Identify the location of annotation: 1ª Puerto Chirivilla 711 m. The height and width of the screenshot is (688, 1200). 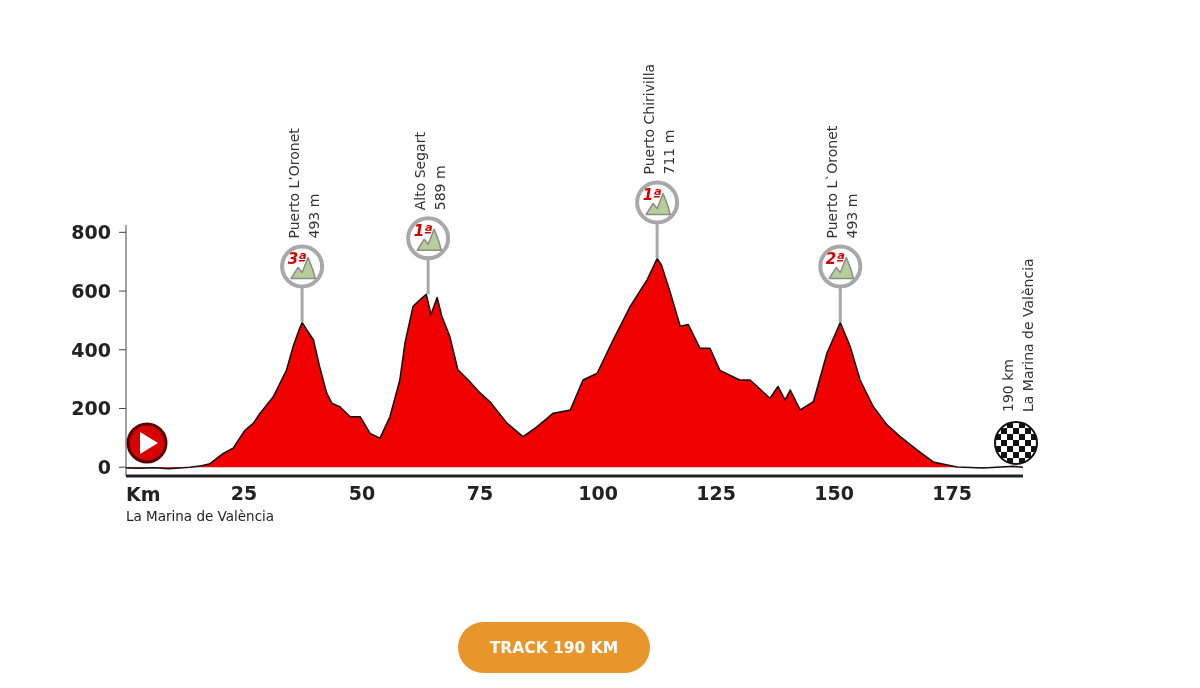
(659, 134).